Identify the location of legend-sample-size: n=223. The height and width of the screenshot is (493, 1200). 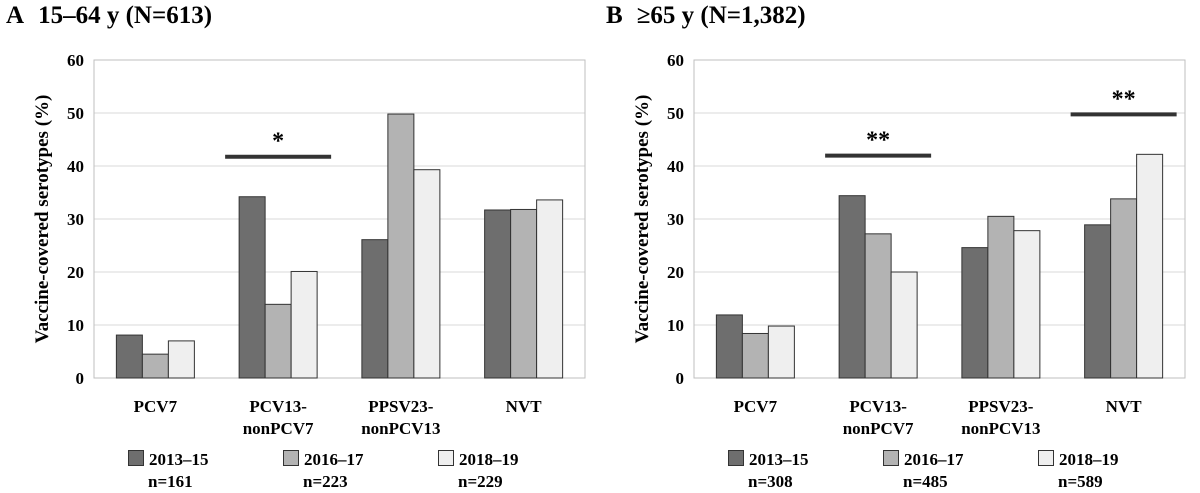
(325, 481).